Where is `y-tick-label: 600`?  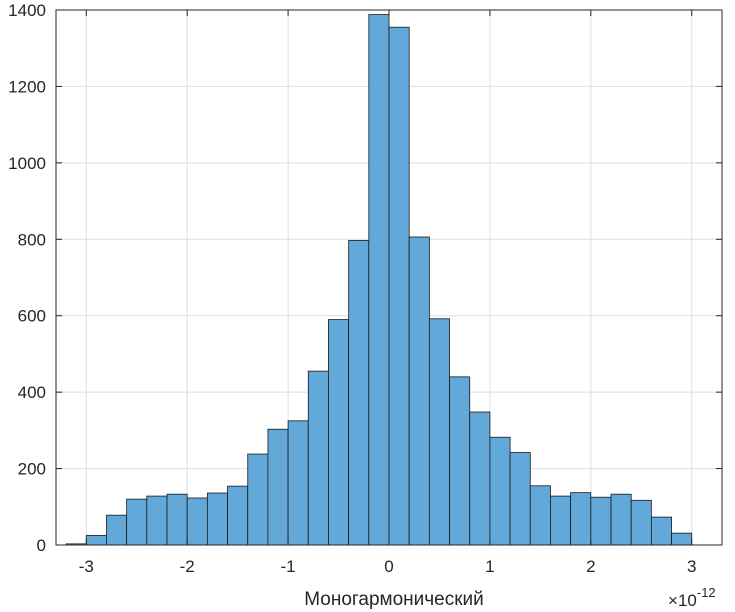
y-tick-label: 600 is located at coordinates (32, 316).